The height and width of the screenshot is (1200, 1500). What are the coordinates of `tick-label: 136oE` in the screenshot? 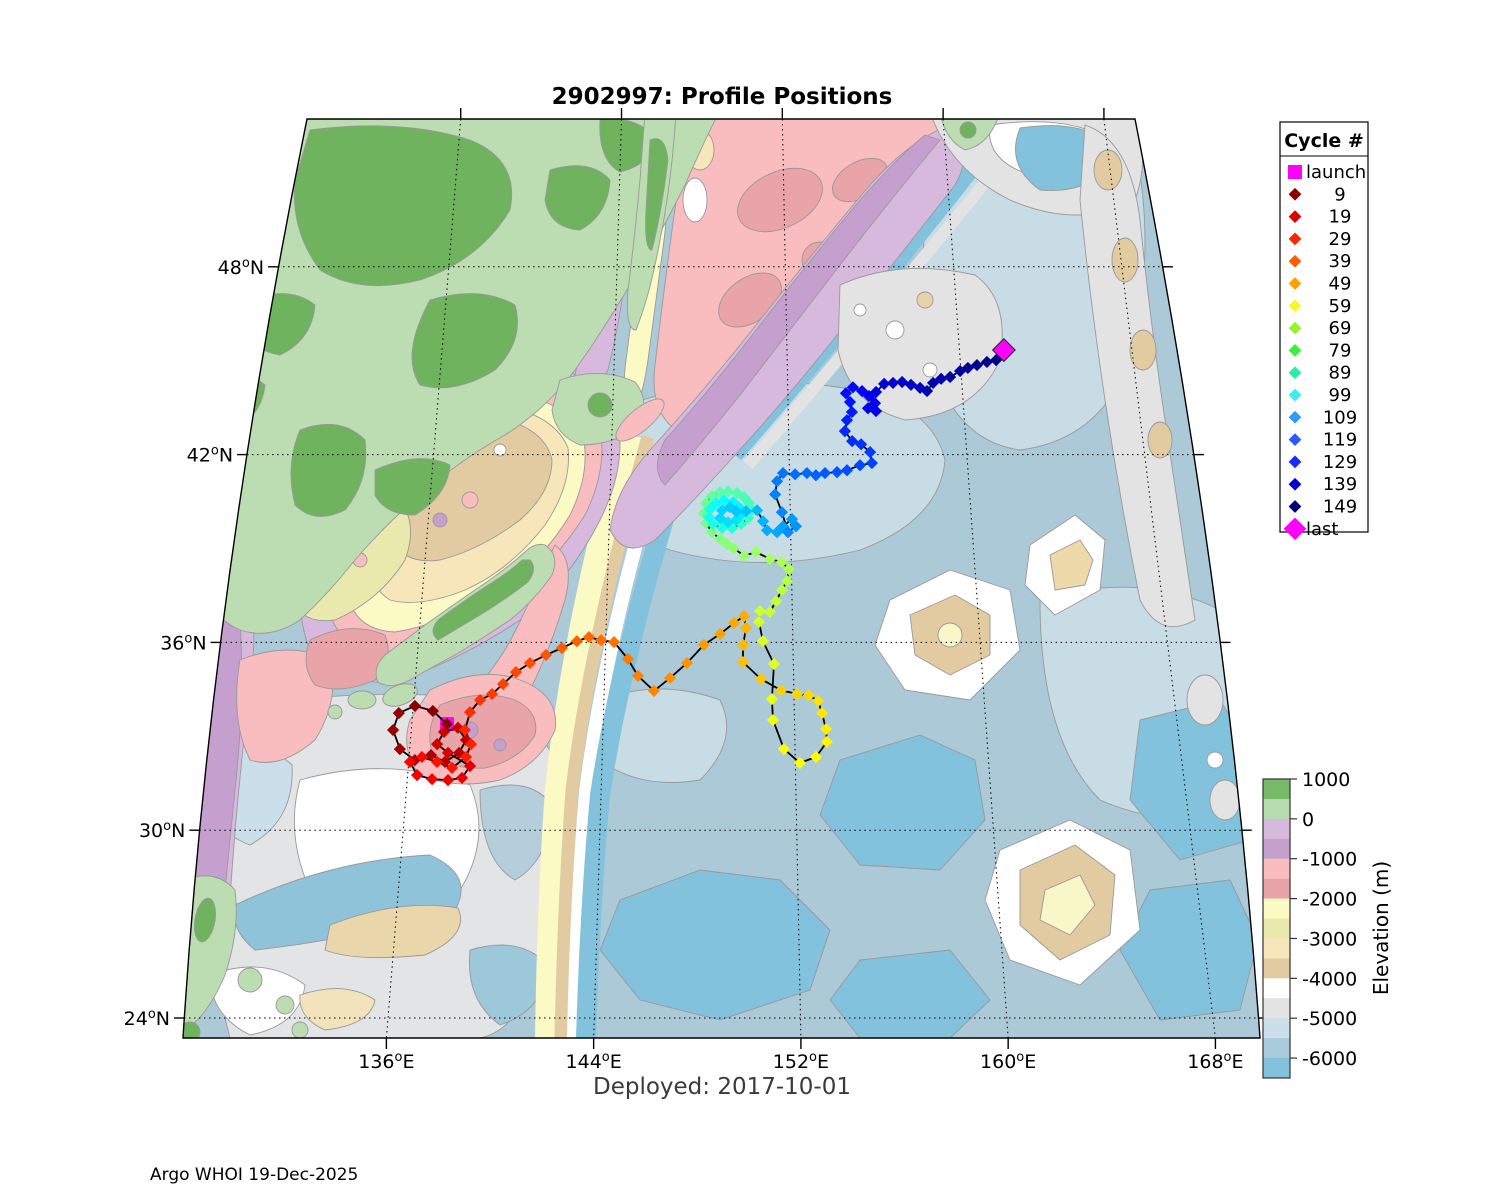 It's located at (386, 1061).